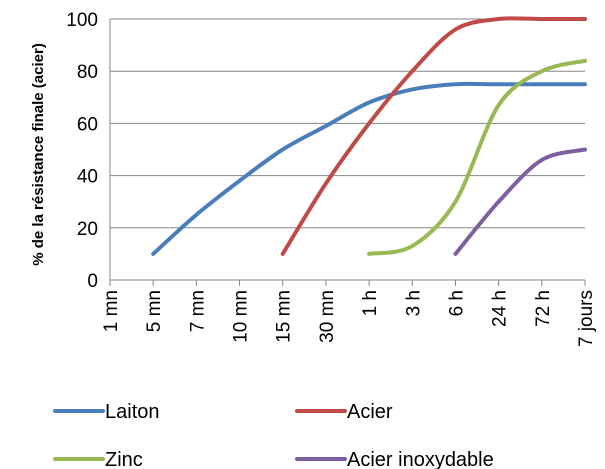 This screenshot has height=469, width=605. I want to click on x-tick-label: 24 h, so click(500, 308).